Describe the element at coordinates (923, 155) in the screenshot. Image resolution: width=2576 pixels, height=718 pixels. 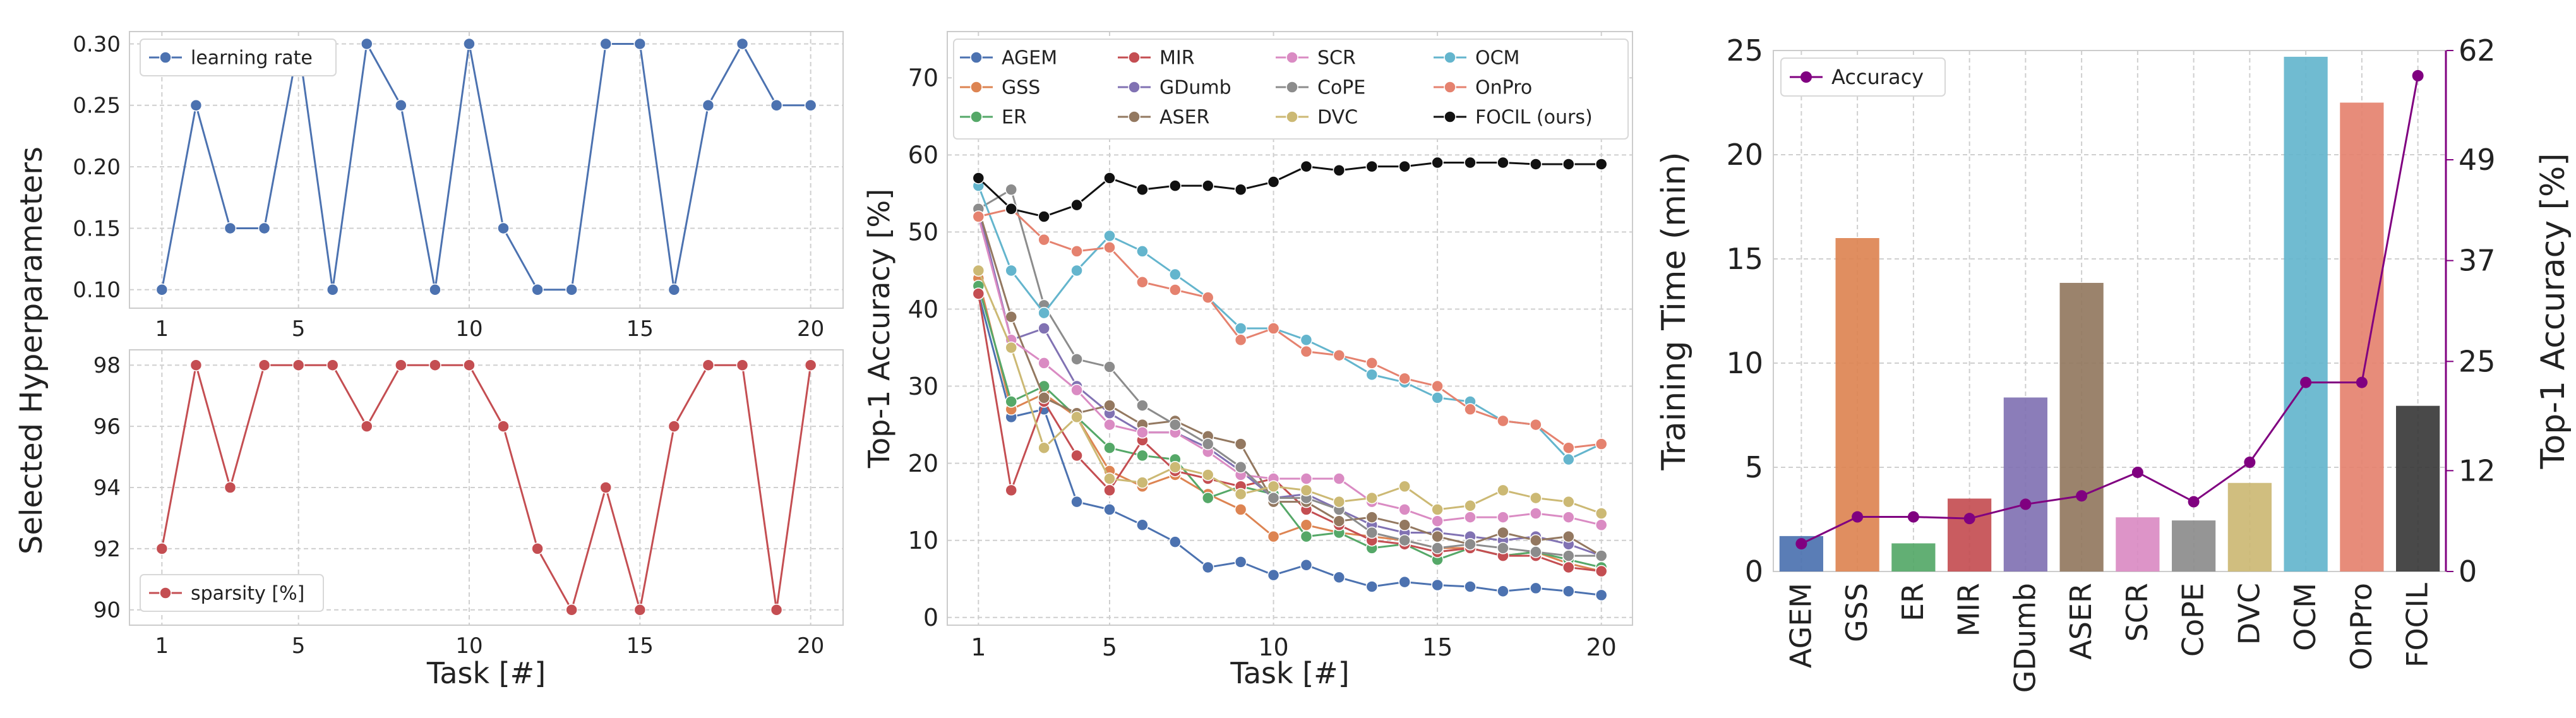
I see `acc-y-tick-label: 60` at that location.